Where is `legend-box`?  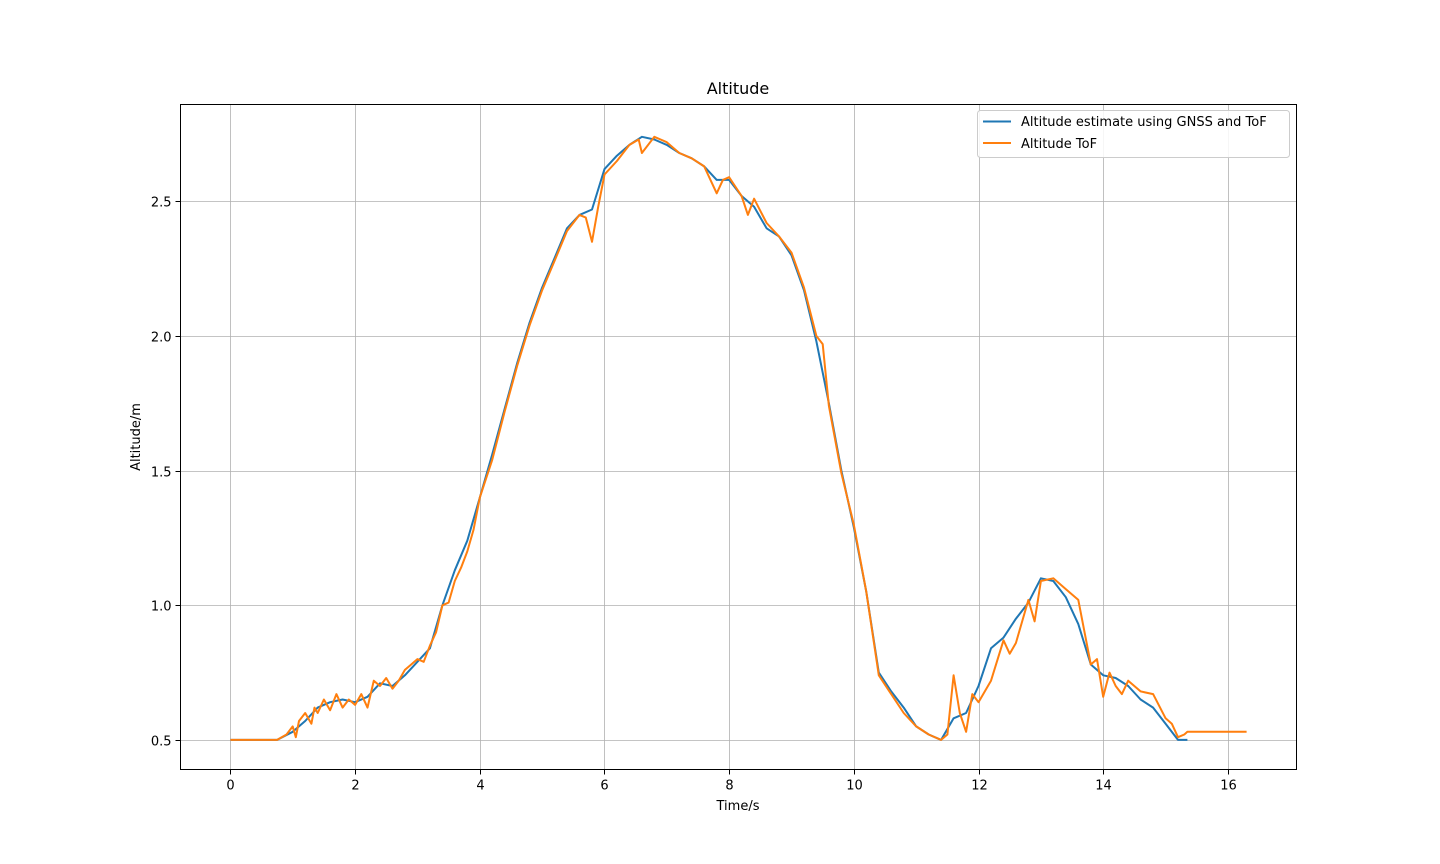
legend-box is located at coordinates (1133, 134).